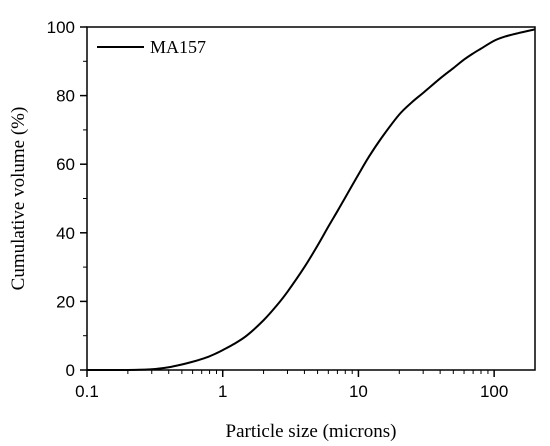 This screenshot has width=550, height=446. What do you see at coordinates (291, 385) in the screenshot?
I see `x-axis-ticks: 0.1 1 10 100` at bounding box center [291, 385].